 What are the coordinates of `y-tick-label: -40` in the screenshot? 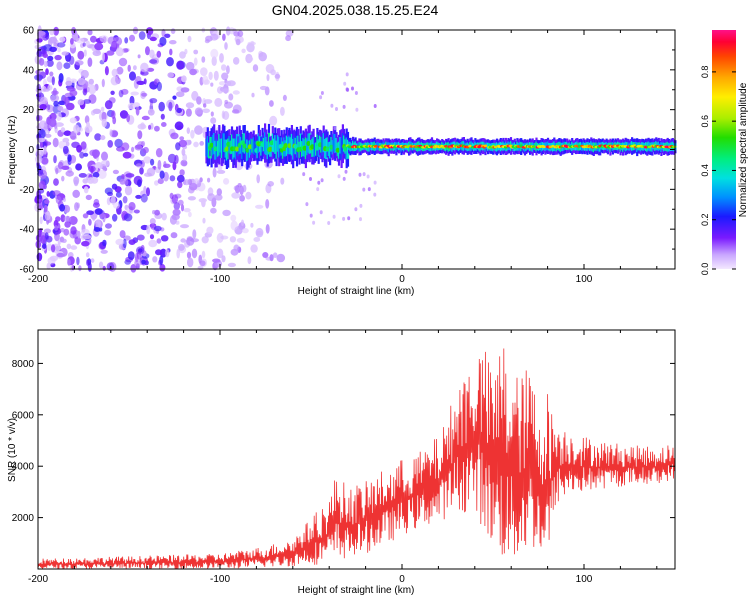 It's located at (27, 230).